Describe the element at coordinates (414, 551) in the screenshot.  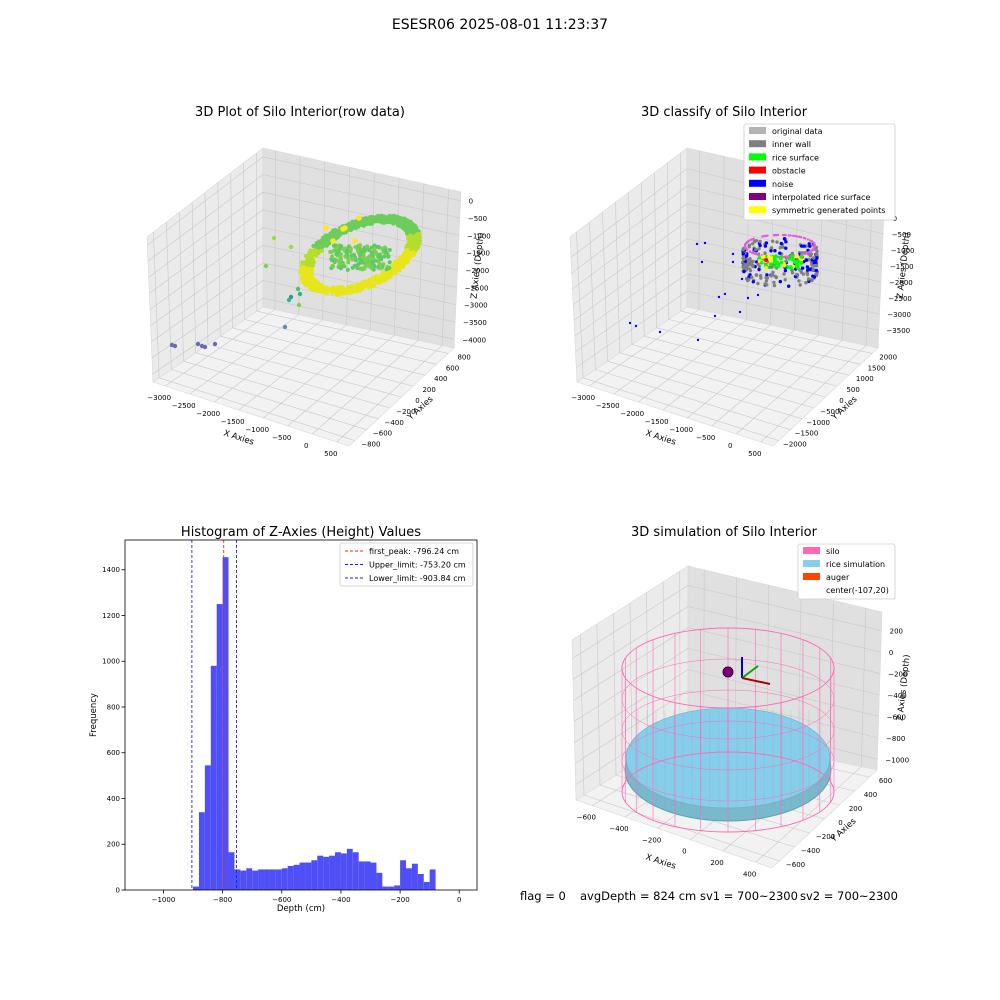
I see `legend-label: first_peak: -796.24 cm` at that location.